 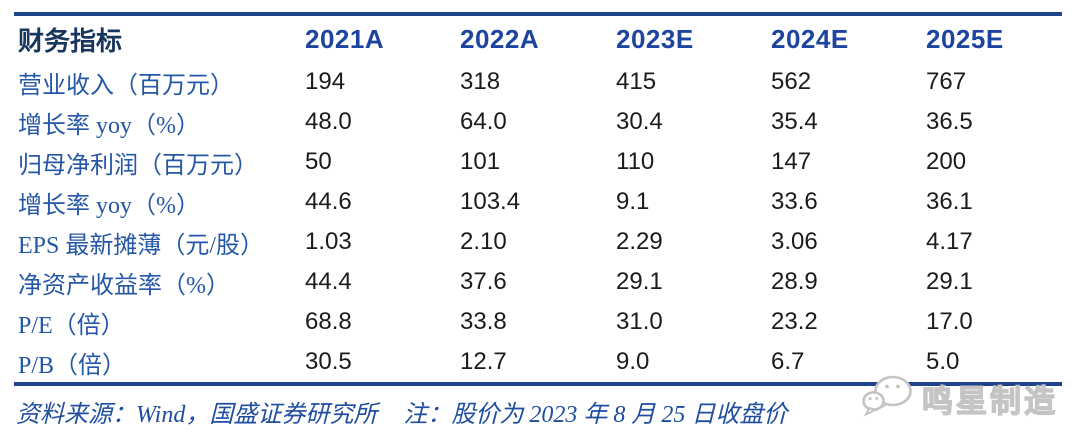 I want to click on cell-value: 30.4, so click(x=639, y=121).